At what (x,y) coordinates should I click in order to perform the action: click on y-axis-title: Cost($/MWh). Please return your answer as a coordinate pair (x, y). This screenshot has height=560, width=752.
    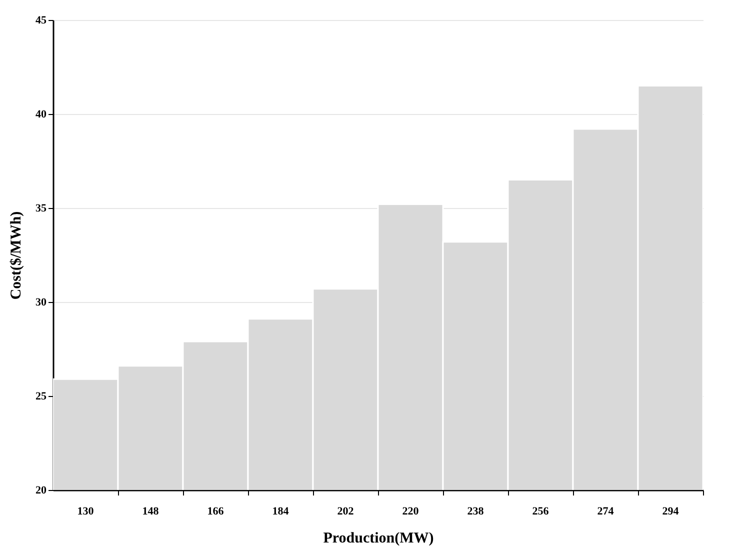
    Looking at the image, I should click on (16, 255).